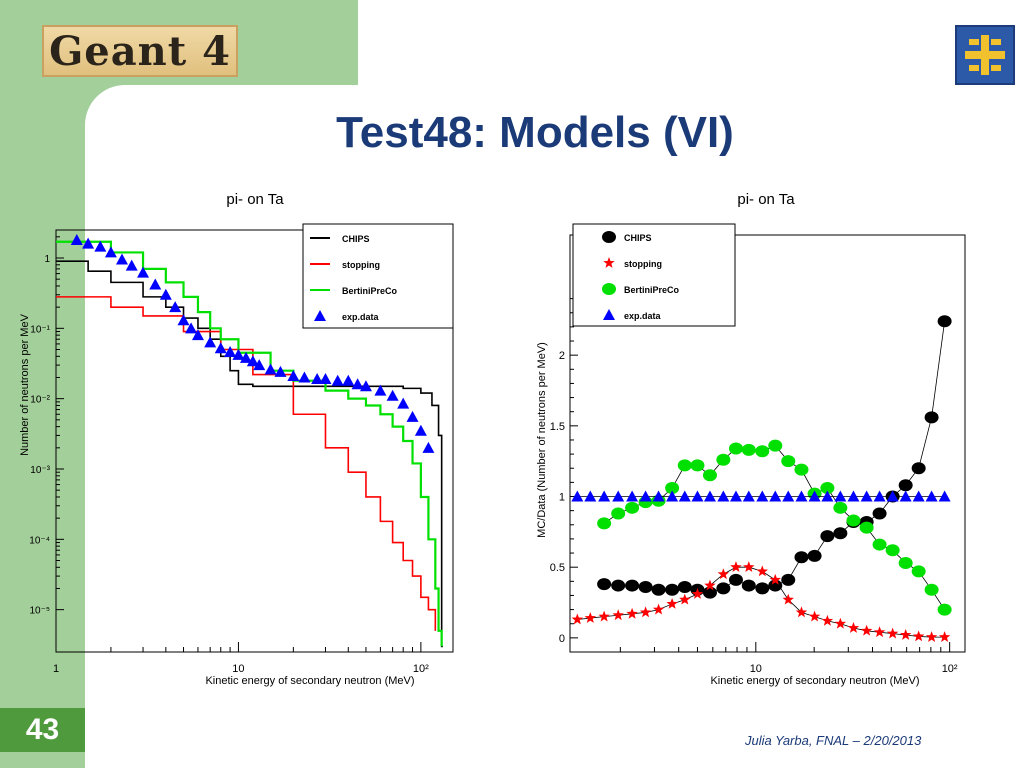 The height and width of the screenshot is (768, 1024). What do you see at coordinates (40, 329) in the screenshot?
I see `y-tick-label: 10⁻¹` at bounding box center [40, 329].